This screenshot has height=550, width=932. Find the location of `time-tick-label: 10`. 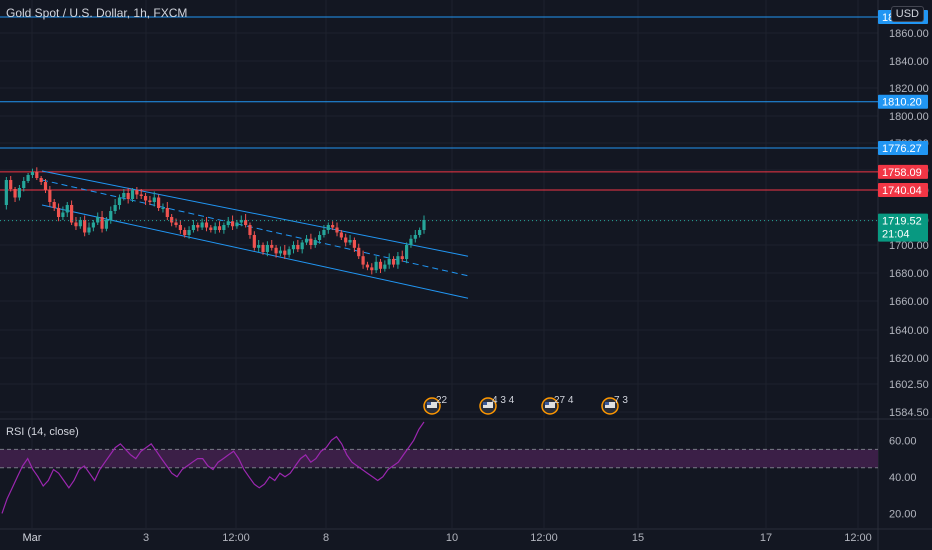

time-tick-label: 10 is located at coordinates (452, 538).